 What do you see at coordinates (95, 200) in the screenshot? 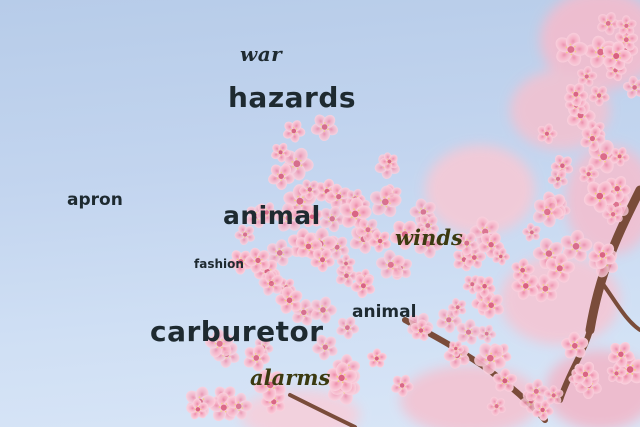
I see `word-apron: apron` at bounding box center [95, 200].